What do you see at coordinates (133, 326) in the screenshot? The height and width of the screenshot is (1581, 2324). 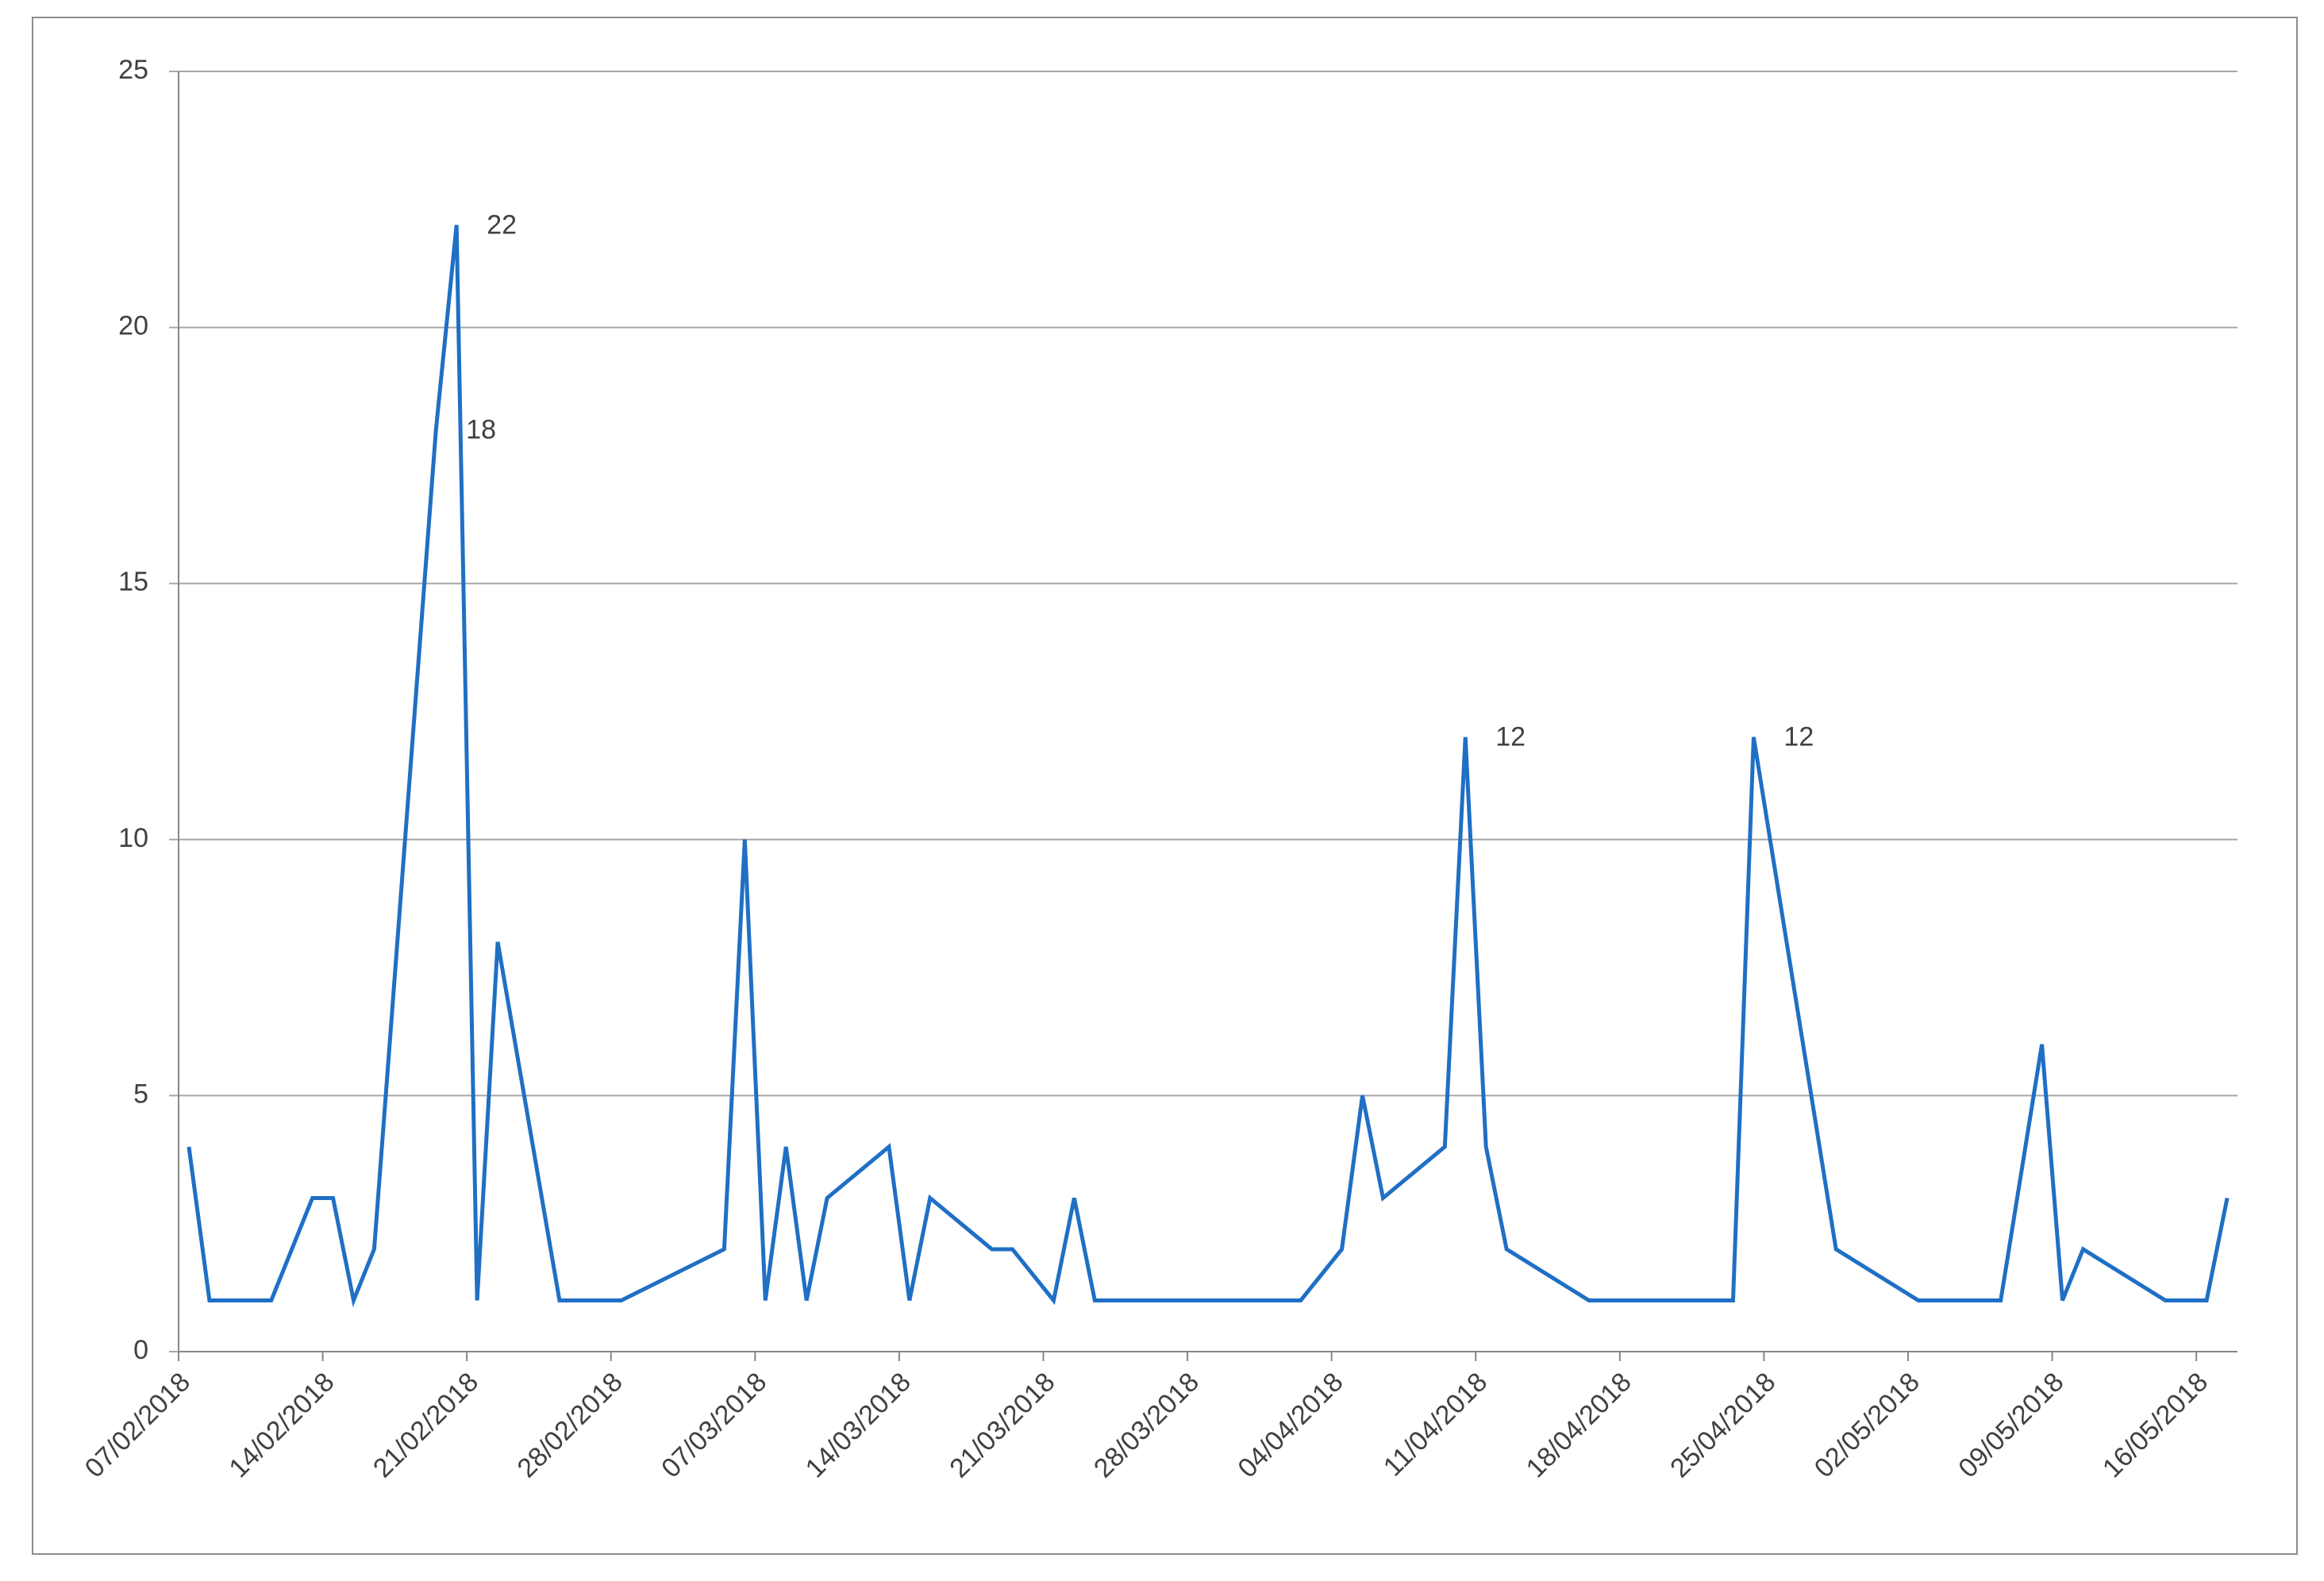 I see `y-tick-label: 20` at bounding box center [133, 326].